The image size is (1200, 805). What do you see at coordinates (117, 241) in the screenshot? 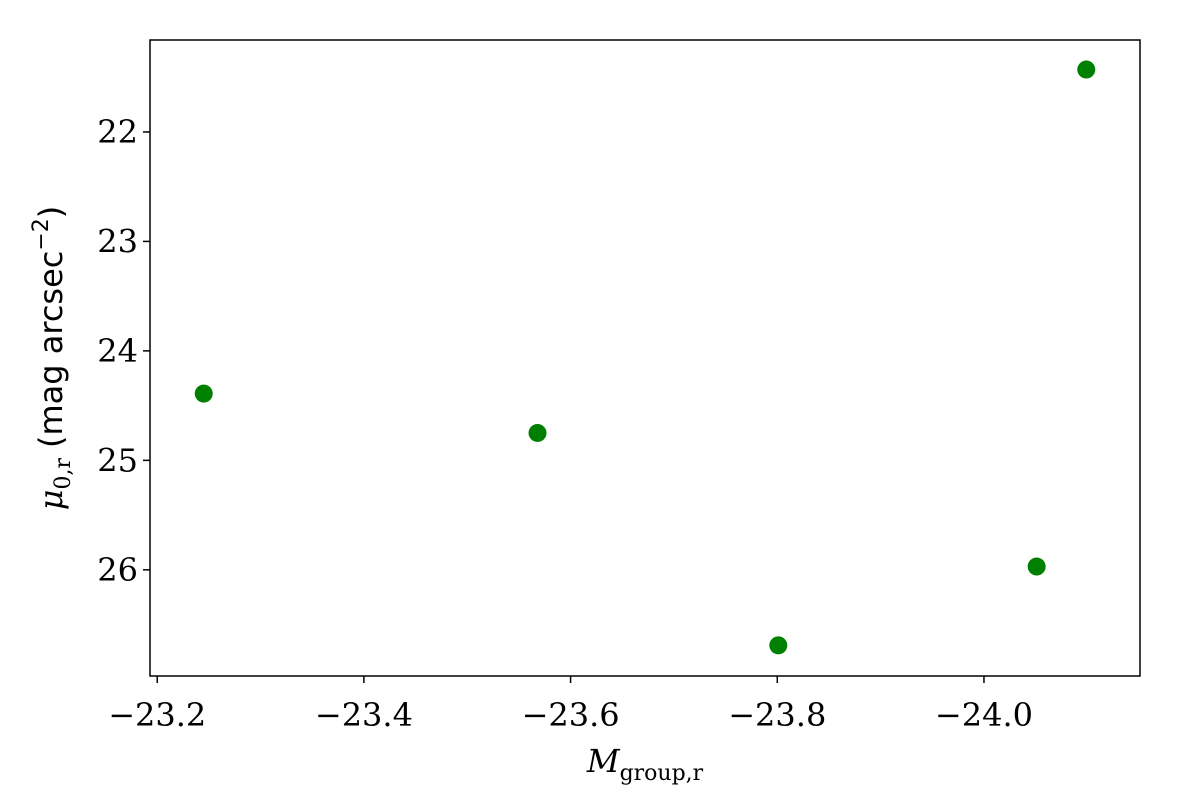
I see `y-tick-label: 23` at bounding box center [117, 241].